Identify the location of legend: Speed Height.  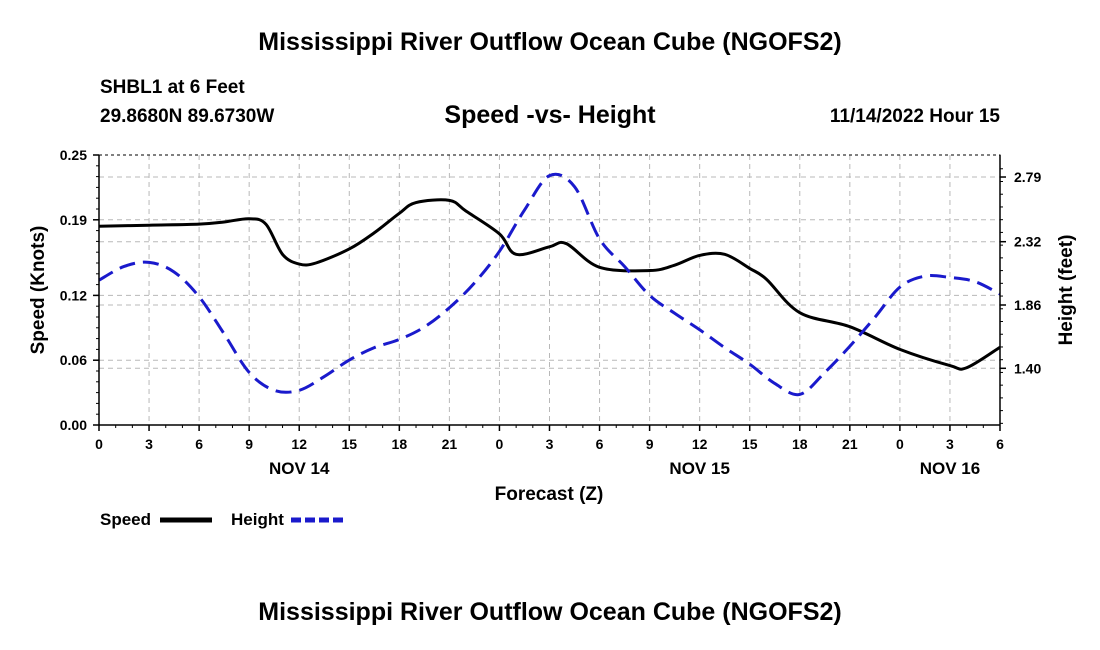
(221, 519).